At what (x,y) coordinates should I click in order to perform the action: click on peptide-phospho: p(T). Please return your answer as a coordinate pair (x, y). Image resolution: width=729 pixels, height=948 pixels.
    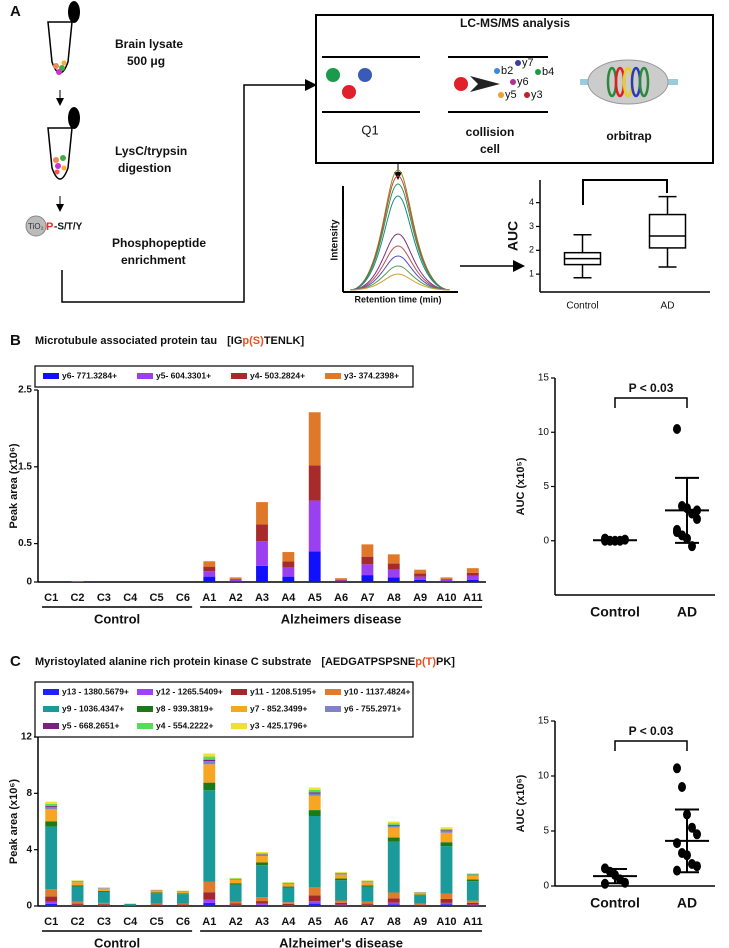
    Looking at the image, I should click on (425, 662).